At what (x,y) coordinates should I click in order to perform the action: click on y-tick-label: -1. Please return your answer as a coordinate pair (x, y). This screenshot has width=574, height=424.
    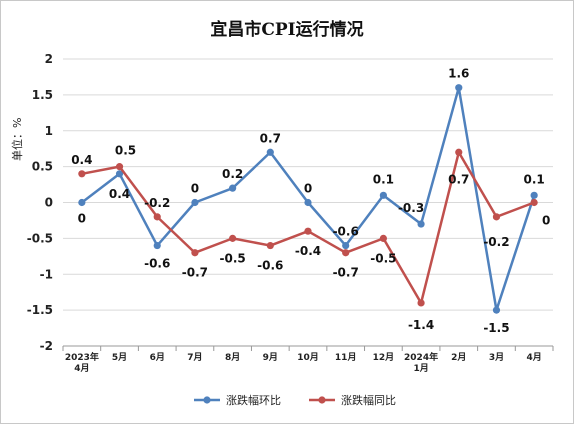
    Looking at the image, I should click on (46, 274).